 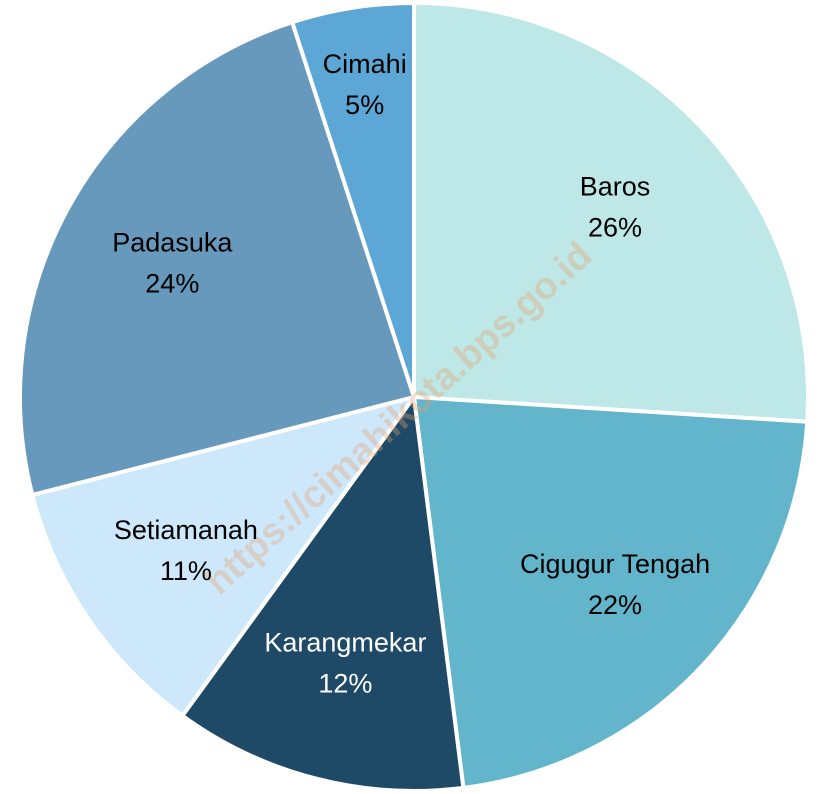 What do you see at coordinates (186, 530) in the screenshot?
I see `slice-label: Setiamanah` at bounding box center [186, 530].